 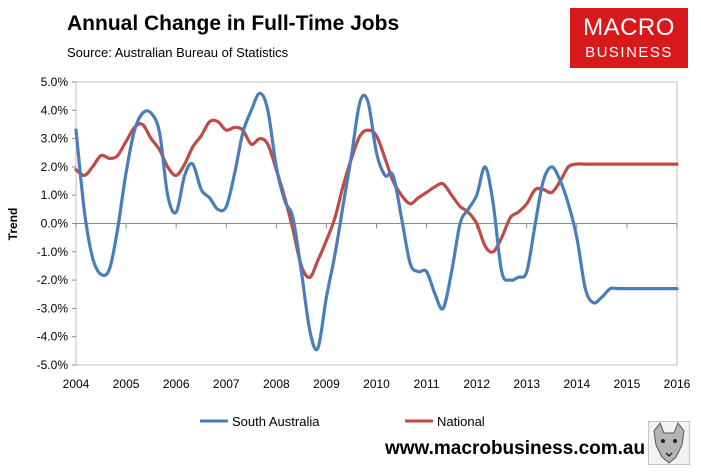 What do you see at coordinates (233, 23) in the screenshot?
I see `chart-title: Annual Change in Full-Time Jobs` at bounding box center [233, 23].